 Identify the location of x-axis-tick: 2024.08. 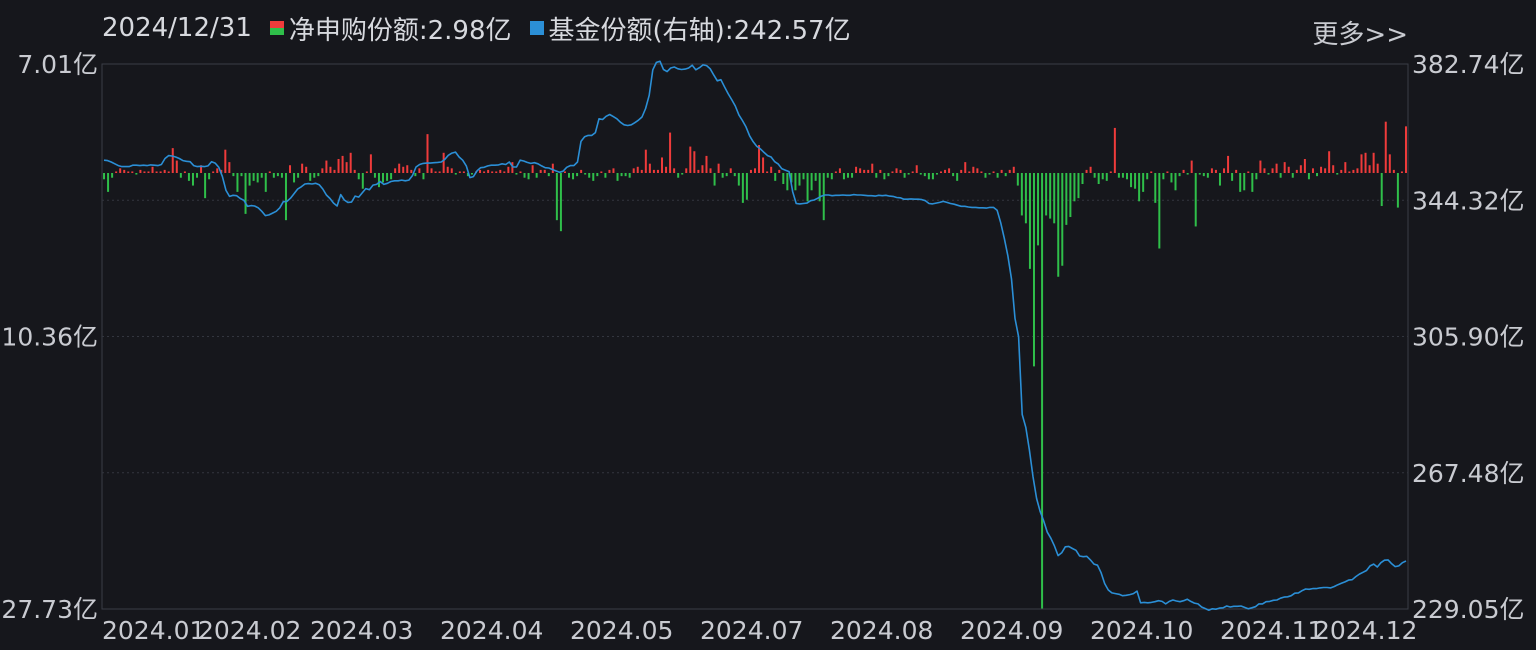
(881, 630).